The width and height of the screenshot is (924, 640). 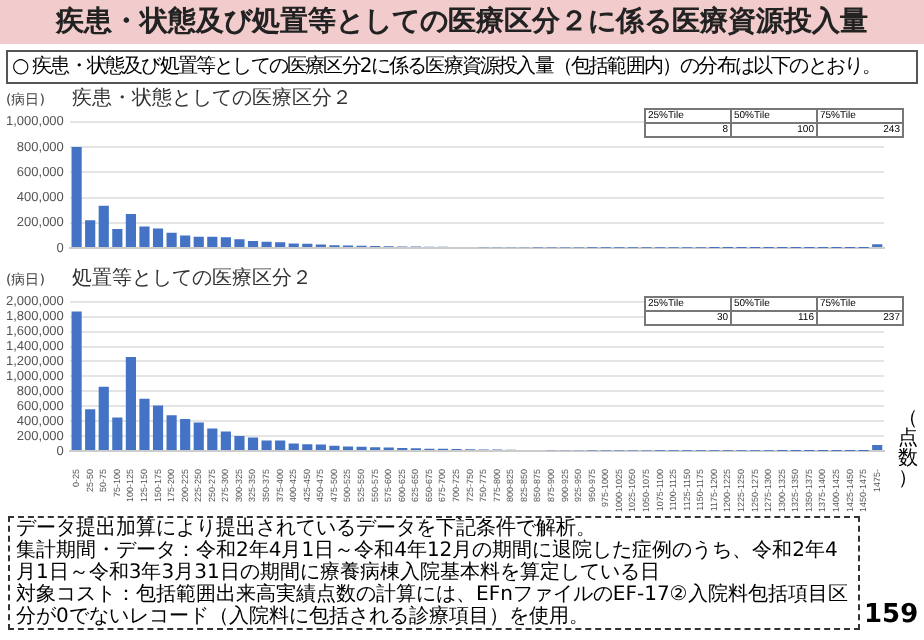 What do you see at coordinates (307, 529) in the screenshot?
I see `text: データ提出加算により提出されているデータを下記条件で解析。` at bounding box center [307, 529].